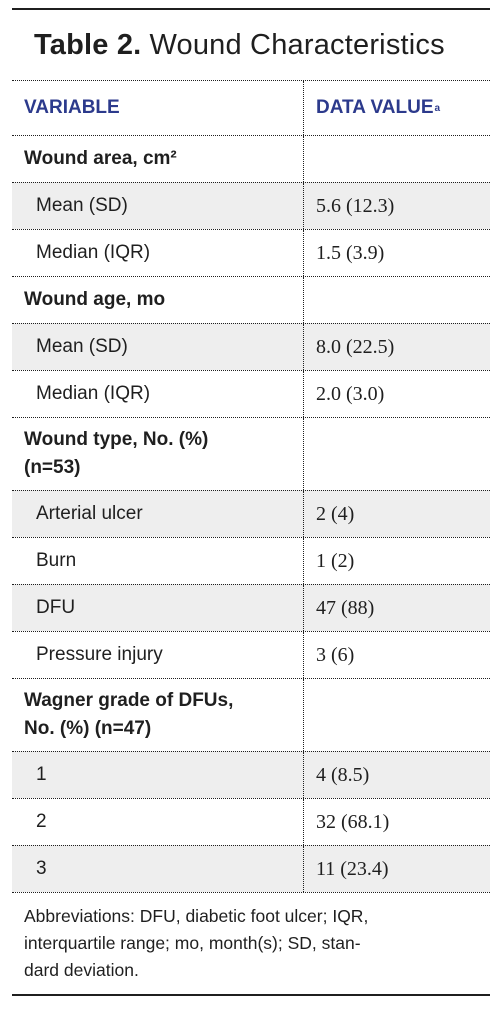  I want to click on table-row: 3 11 (23.4), so click(251, 868).